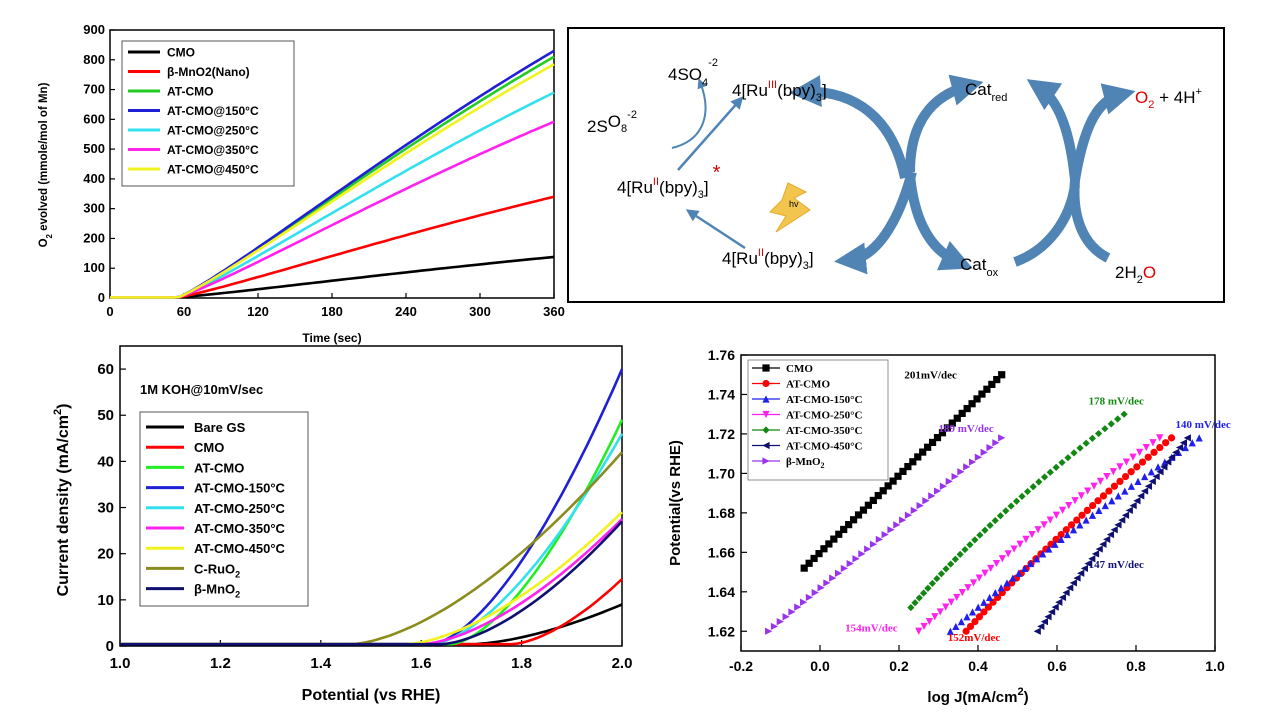 Image resolution: width=1280 pixels, height=720 pixels. I want to click on c4-x-tick-label-4: 0.6, so click(1057, 666).